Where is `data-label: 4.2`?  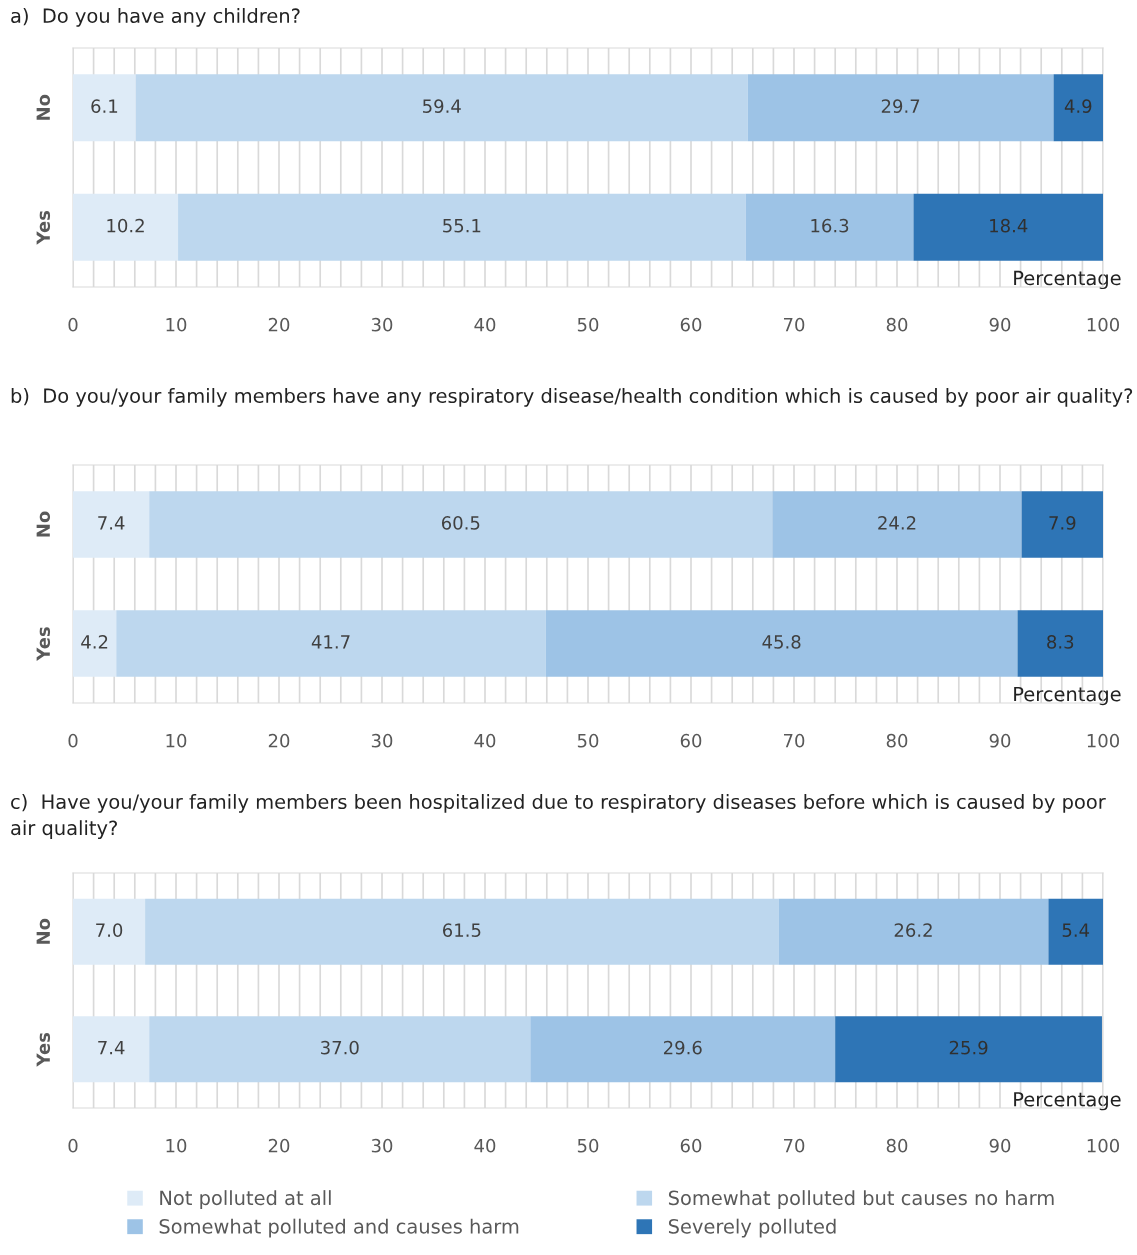 data-label: 4.2 is located at coordinates (94, 642).